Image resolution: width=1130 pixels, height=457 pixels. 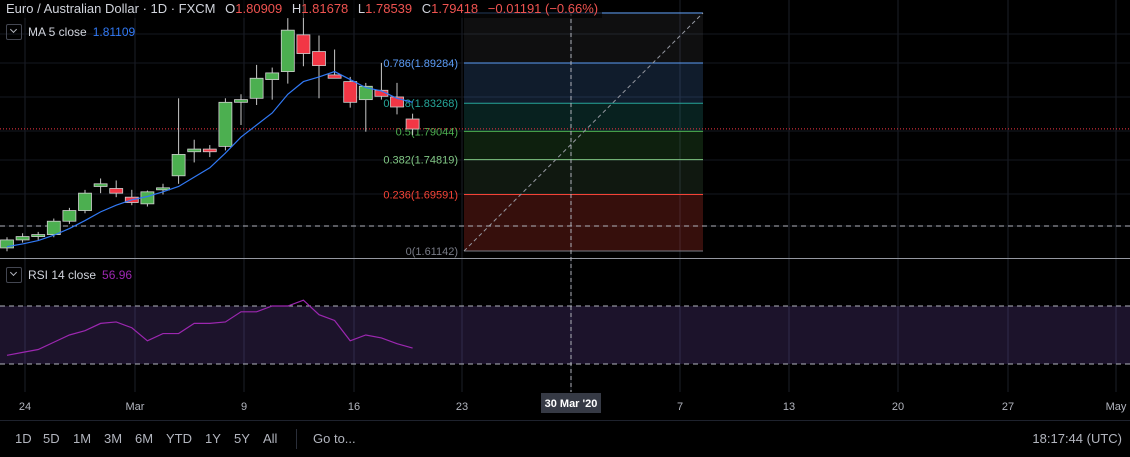 I want to click on rsi-legend-value: 56.96, so click(x=117, y=275).